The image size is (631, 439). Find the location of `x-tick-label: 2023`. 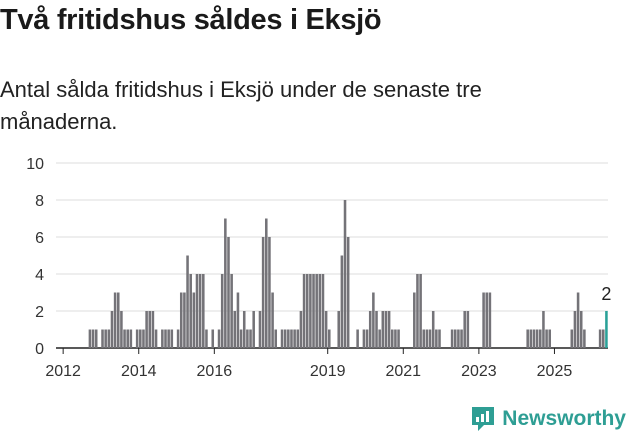

x-tick-label: 2023 is located at coordinates (479, 371).